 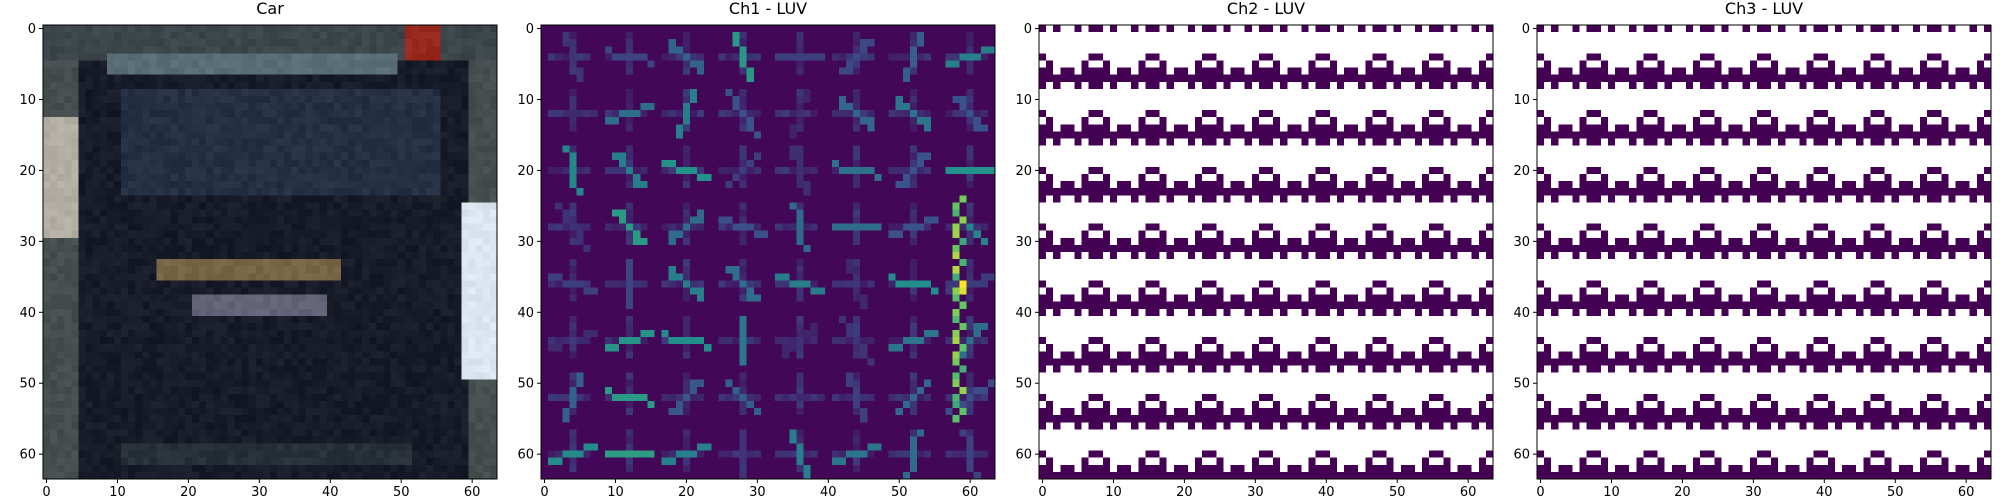 What do you see at coordinates (768, 9) in the screenshot?
I see `panel-2-title: Ch1 - LUV` at bounding box center [768, 9].